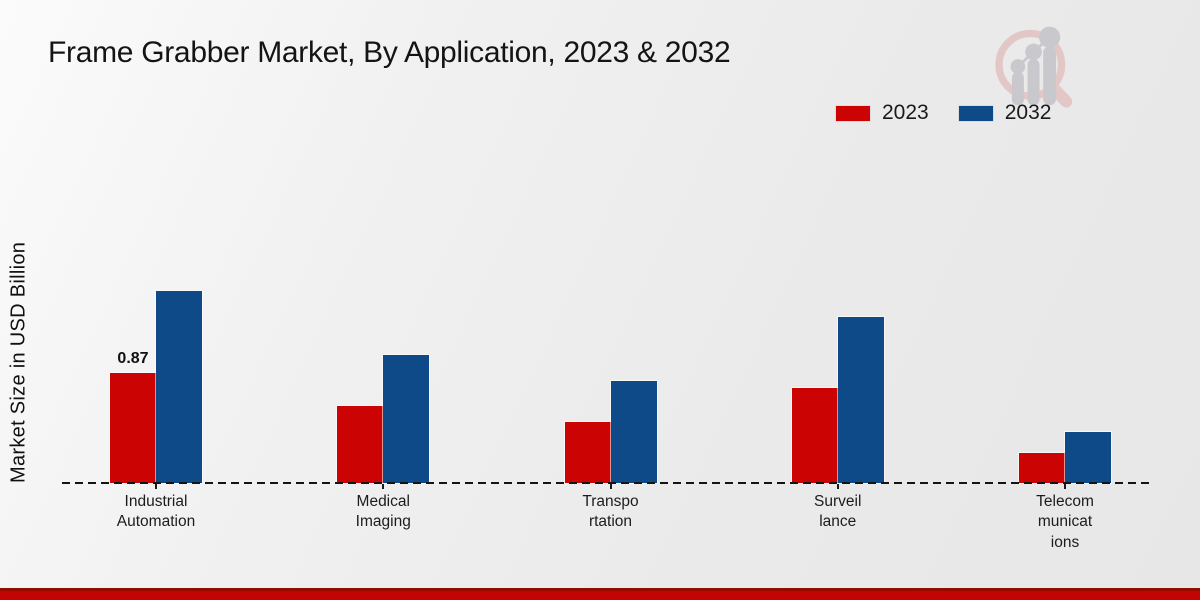 This screenshot has width=1200, height=600. What do you see at coordinates (587, 452) in the screenshot?
I see `bar-2023-transportation` at bounding box center [587, 452].